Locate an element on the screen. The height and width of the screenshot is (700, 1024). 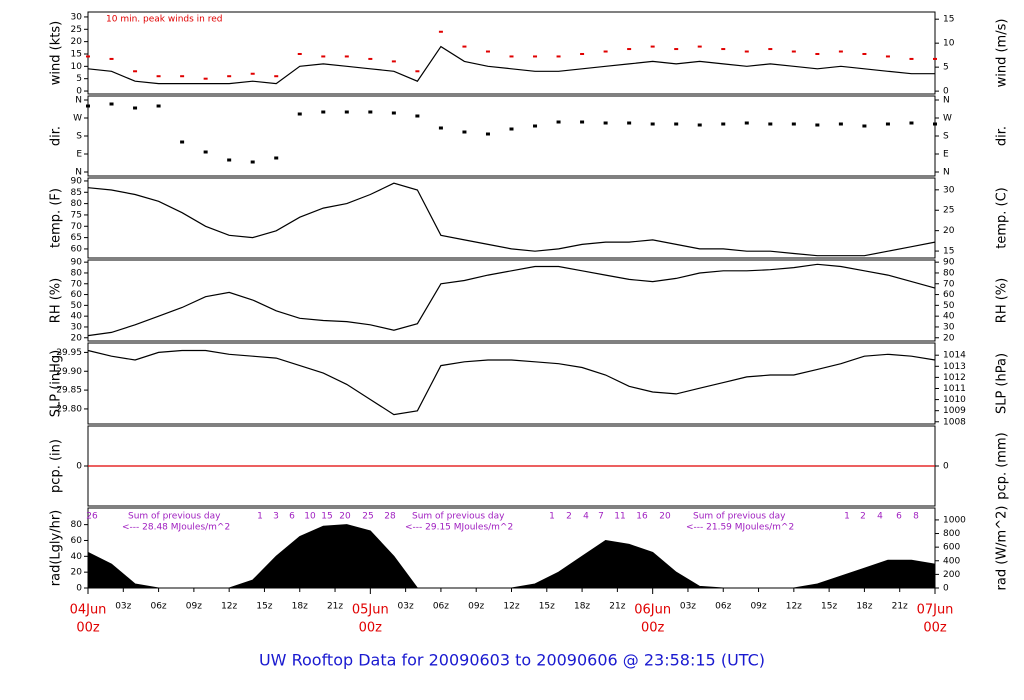
y-tick-label: 30 is located at coordinates (77, 327).